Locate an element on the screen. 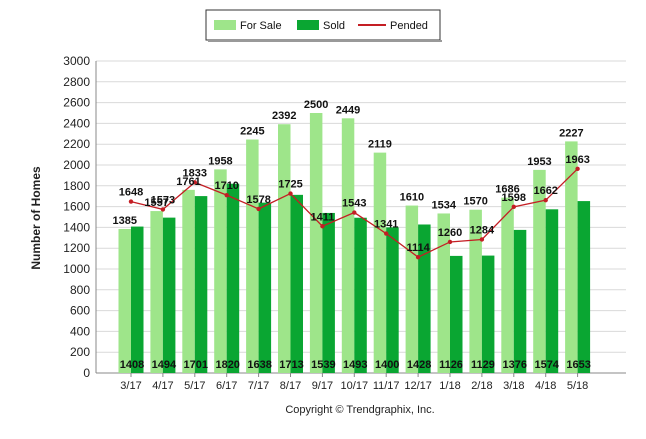 The width and height of the screenshot is (646, 439). x-tick-label: 6/17 is located at coordinates (226, 386).